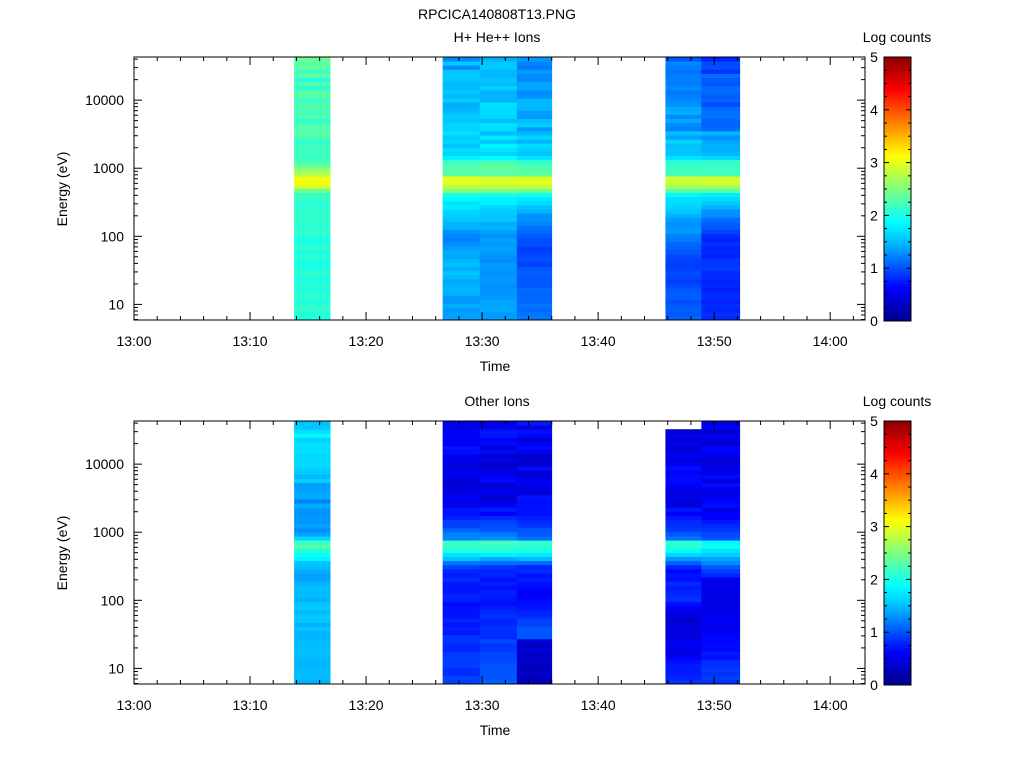 This screenshot has width=1024, height=768. What do you see at coordinates (897, 37) in the screenshot?
I see `colorbar-label: Log counts` at bounding box center [897, 37].